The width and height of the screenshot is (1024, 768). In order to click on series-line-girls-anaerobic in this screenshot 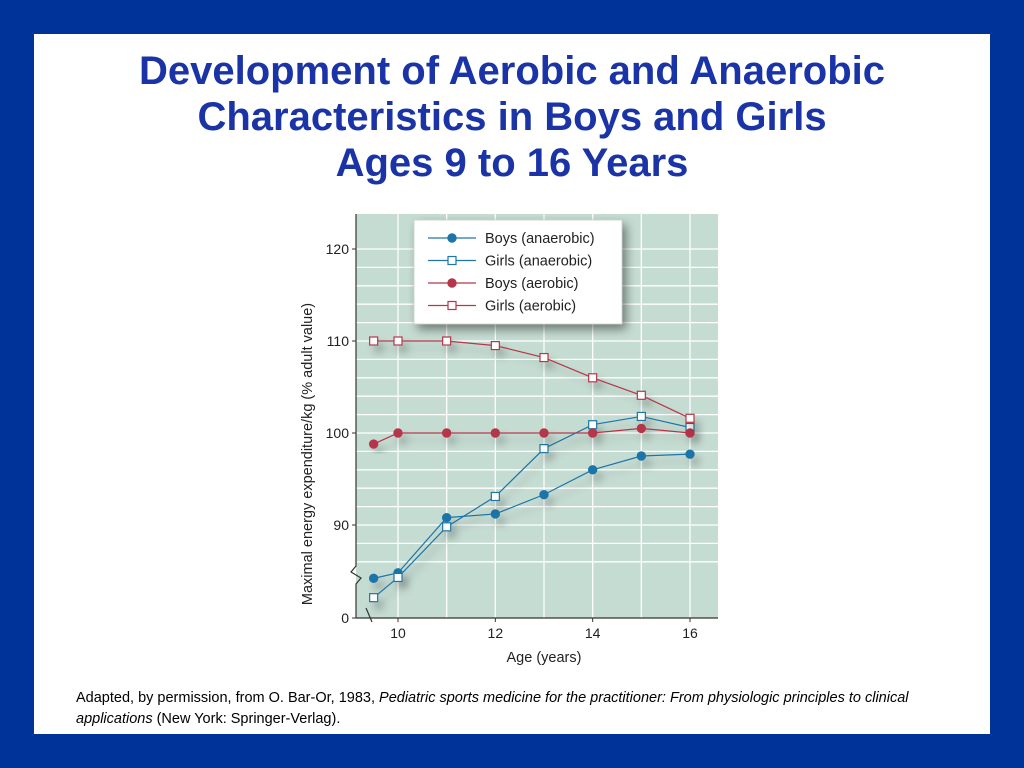, I will do `click(532, 507)`.